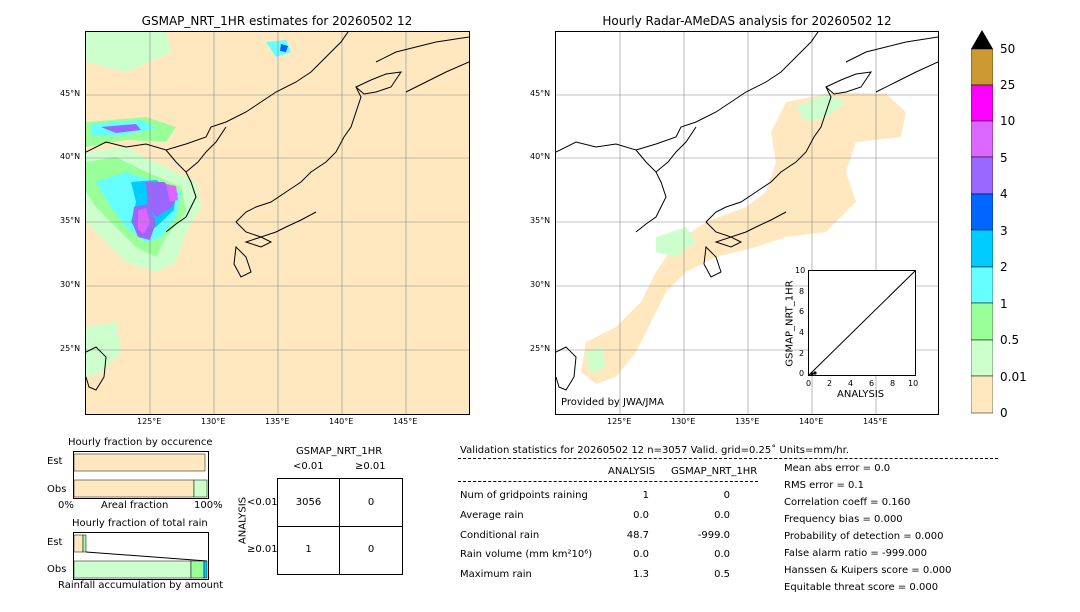  What do you see at coordinates (70, 220) in the screenshot?
I see `left-lat-tick-35: 35°N` at bounding box center [70, 220].